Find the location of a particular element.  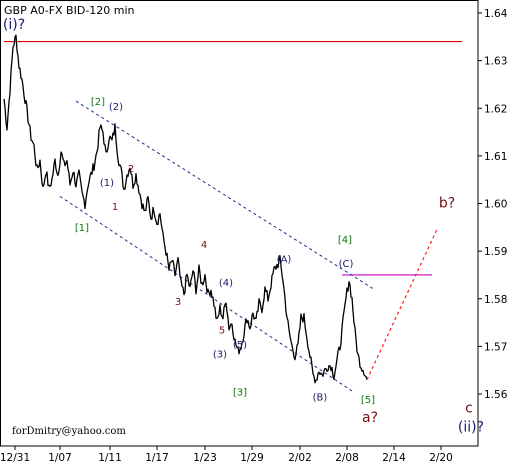

y-tick-label: 1.64 is located at coordinates (496, 14).